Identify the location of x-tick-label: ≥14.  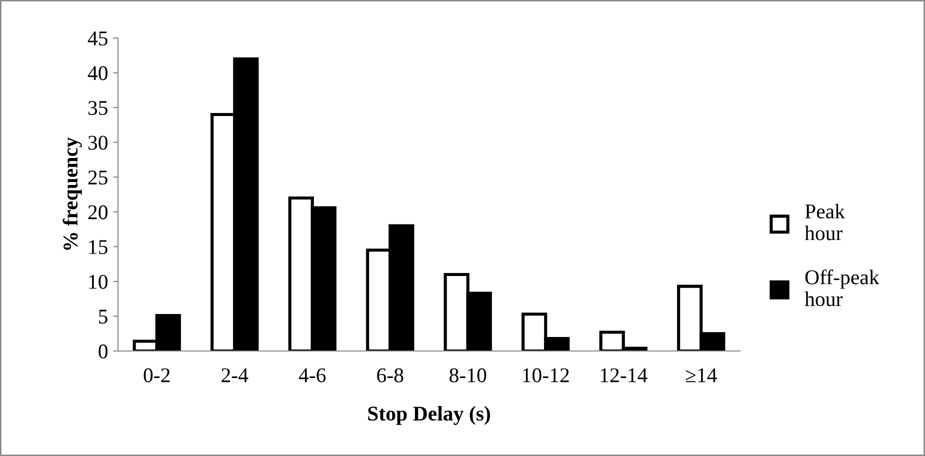
(701, 375).